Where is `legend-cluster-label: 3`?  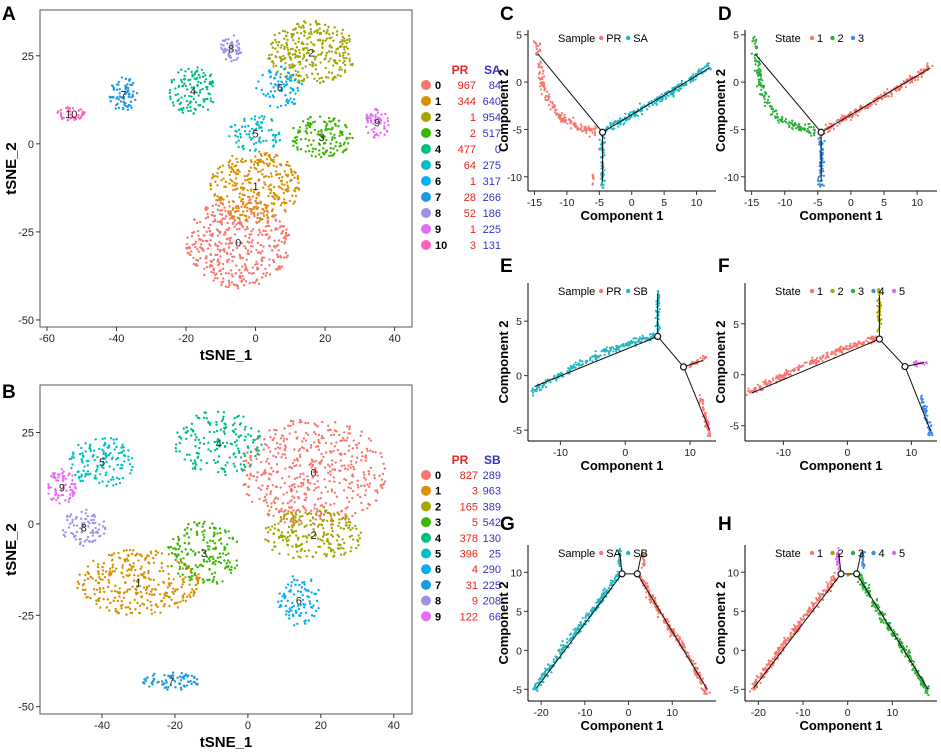
legend-cluster-label: 3 is located at coordinates (438, 523).